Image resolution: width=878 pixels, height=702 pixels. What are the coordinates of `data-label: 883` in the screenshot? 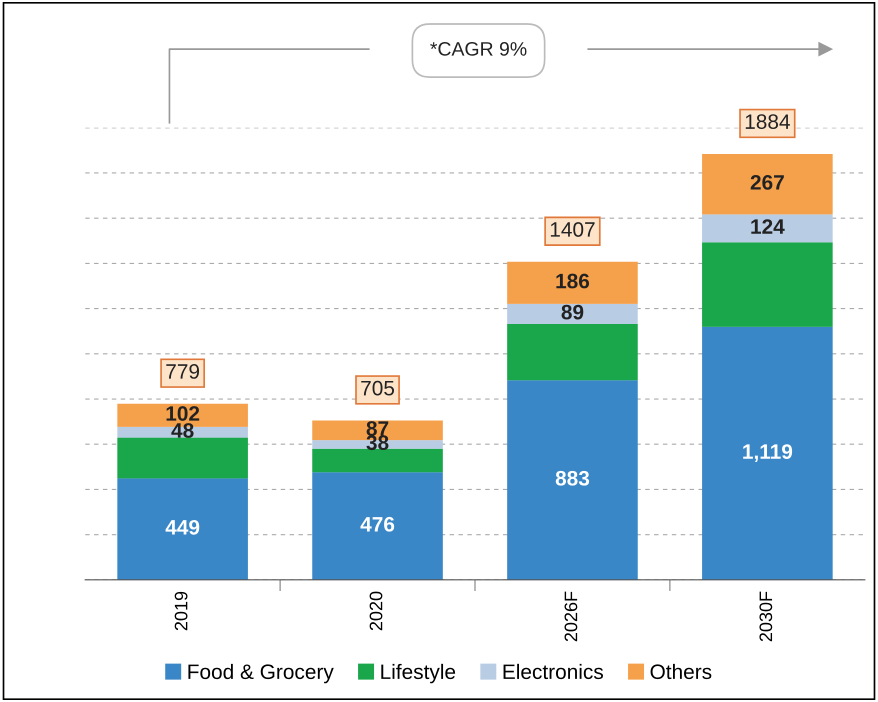 It's located at (573, 478).